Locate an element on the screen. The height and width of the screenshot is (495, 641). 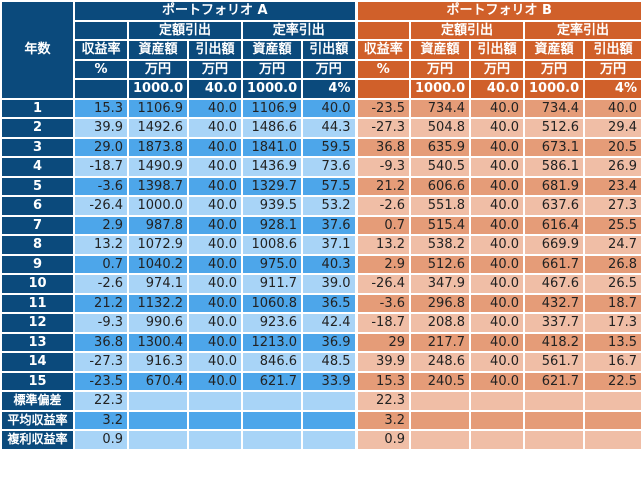
portfolio-b-cell: 337.7 is located at coordinates (554, 323).